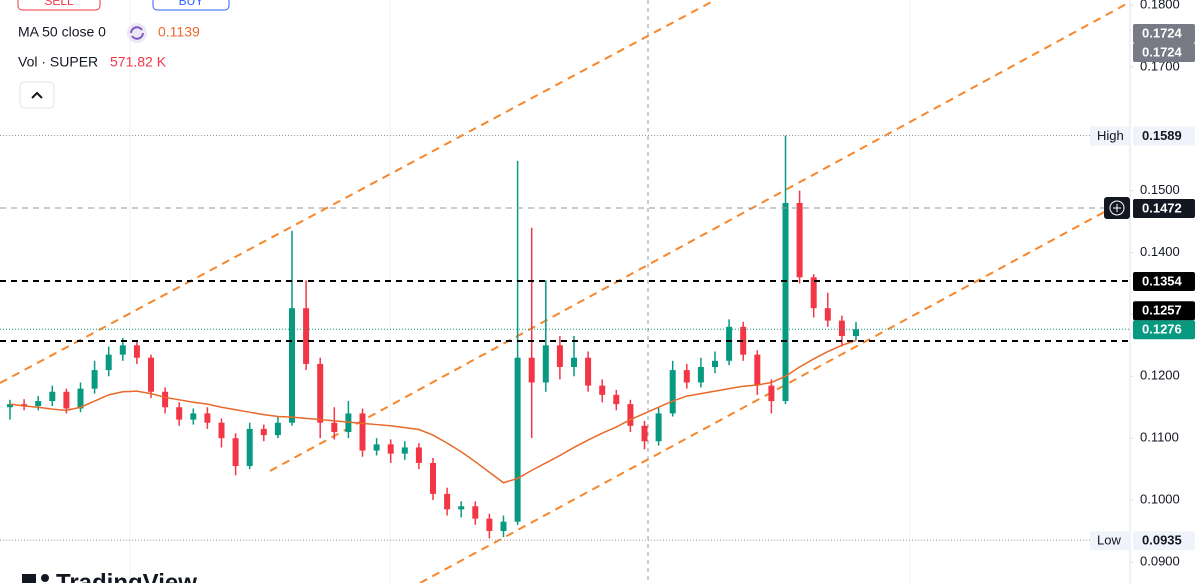 This screenshot has height=588, width=1200. Describe the element at coordinates (45, 578) in the screenshot. I see `logo-dot` at that location.